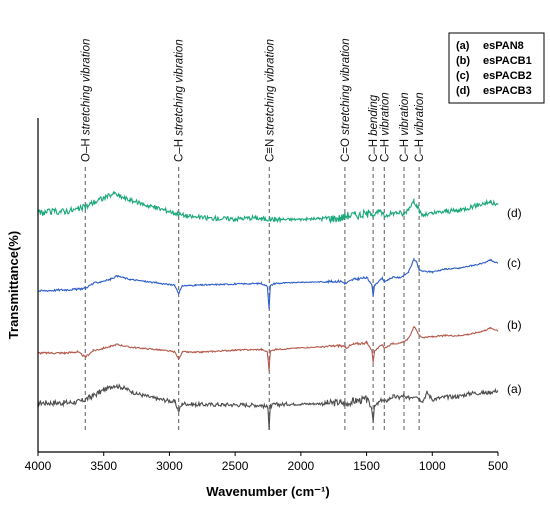  I want to click on legend-entry: esPACB3, so click(507, 91).